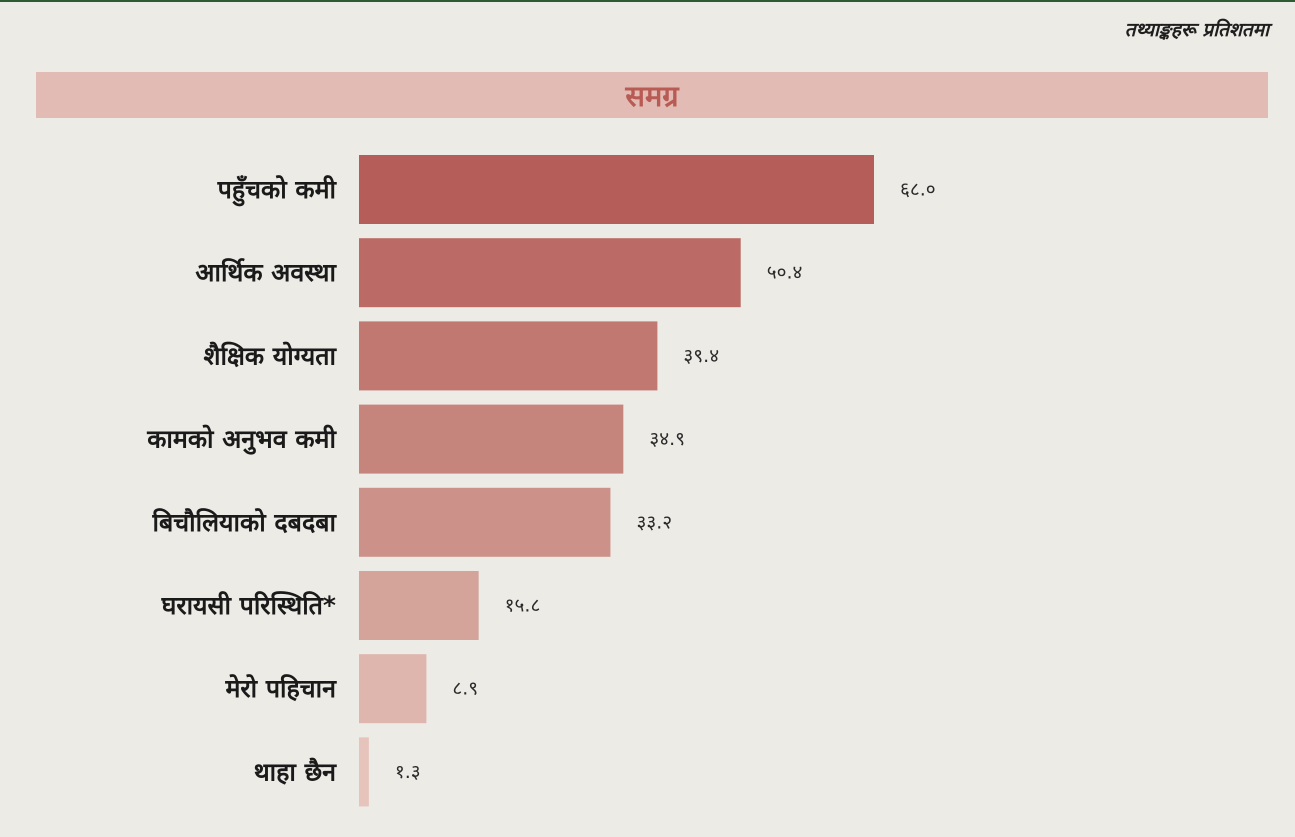 Image resolution: width=1295 pixels, height=837 pixels. Describe the element at coordinates (280, 688) in the screenshot. I see `category-label-7: मेरो पहिचान` at that location.